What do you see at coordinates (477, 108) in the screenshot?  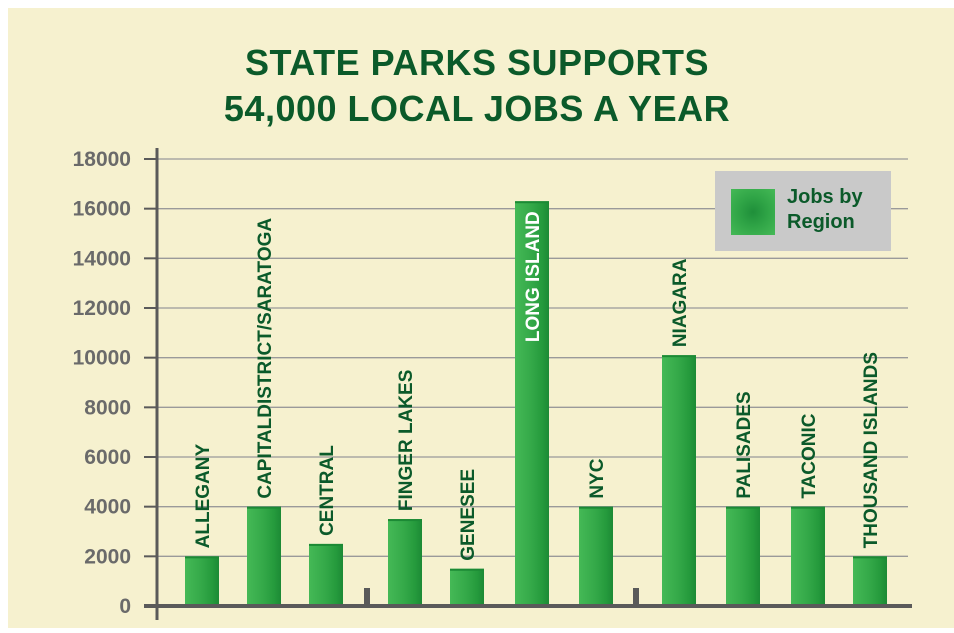 I see `chart-title-line-2: 54,000 LOCAL JOBS A YEAR` at bounding box center [477, 108].